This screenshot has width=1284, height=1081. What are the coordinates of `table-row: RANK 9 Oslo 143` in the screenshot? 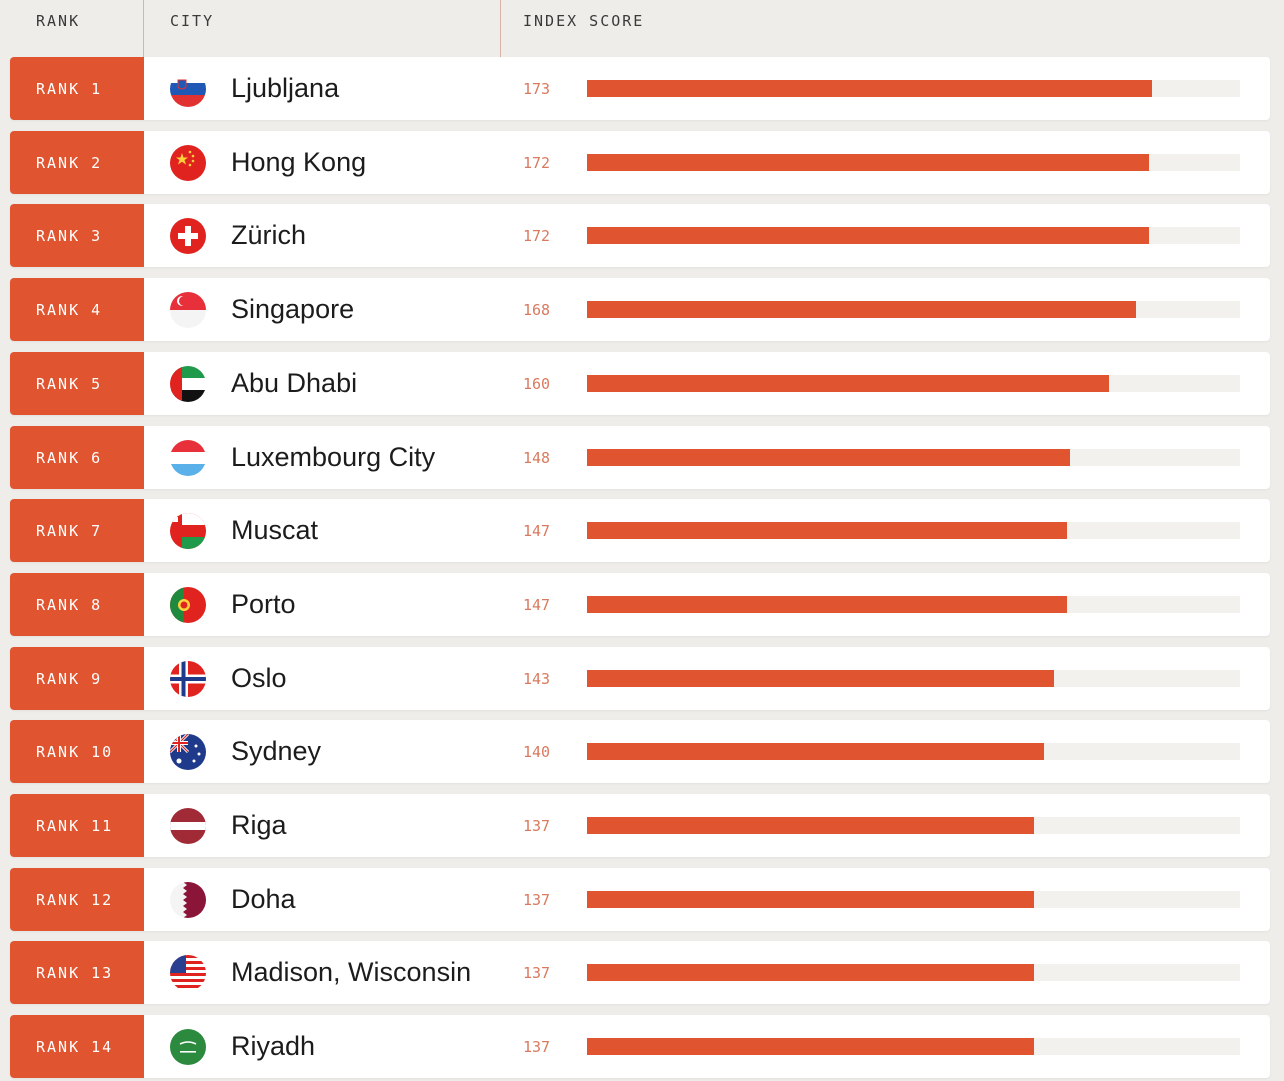 It's located at (640, 678).